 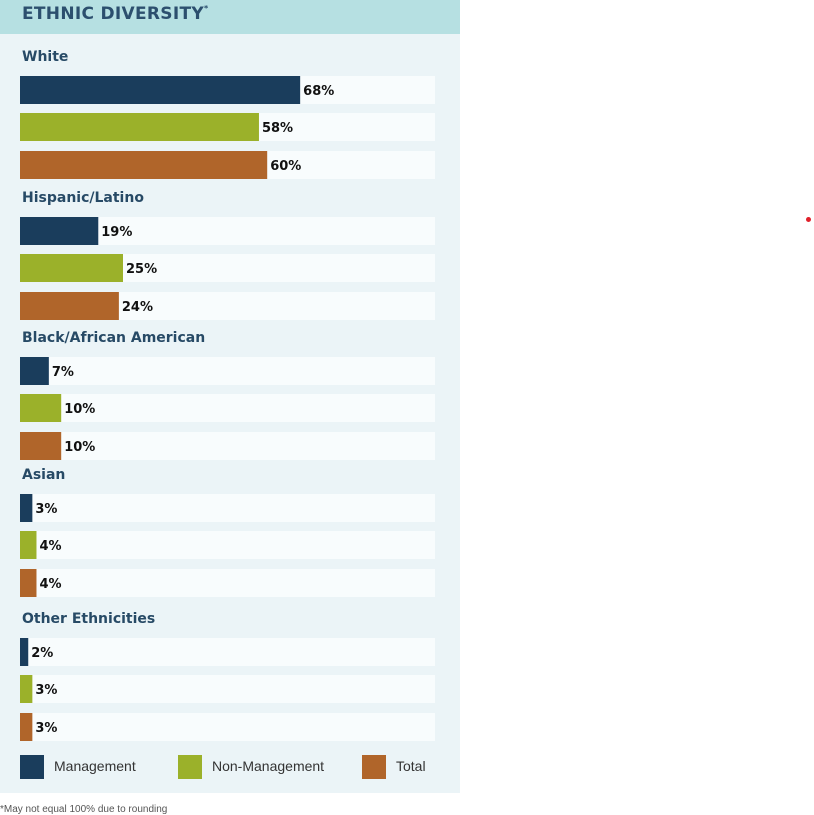 I want to click on value-label-hispanic-latino-non-management: 25%, so click(x=141, y=269).